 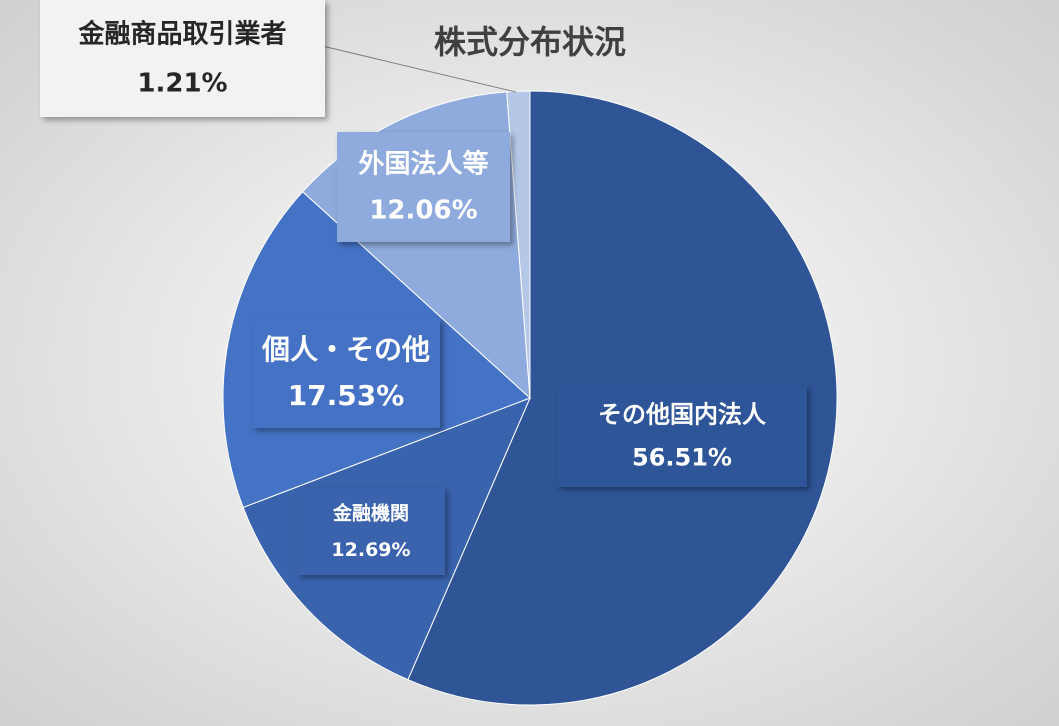 What do you see at coordinates (530, 42) in the screenshot?
I see `chart-title: 株式分布状況` at bounding box center [530, 42].